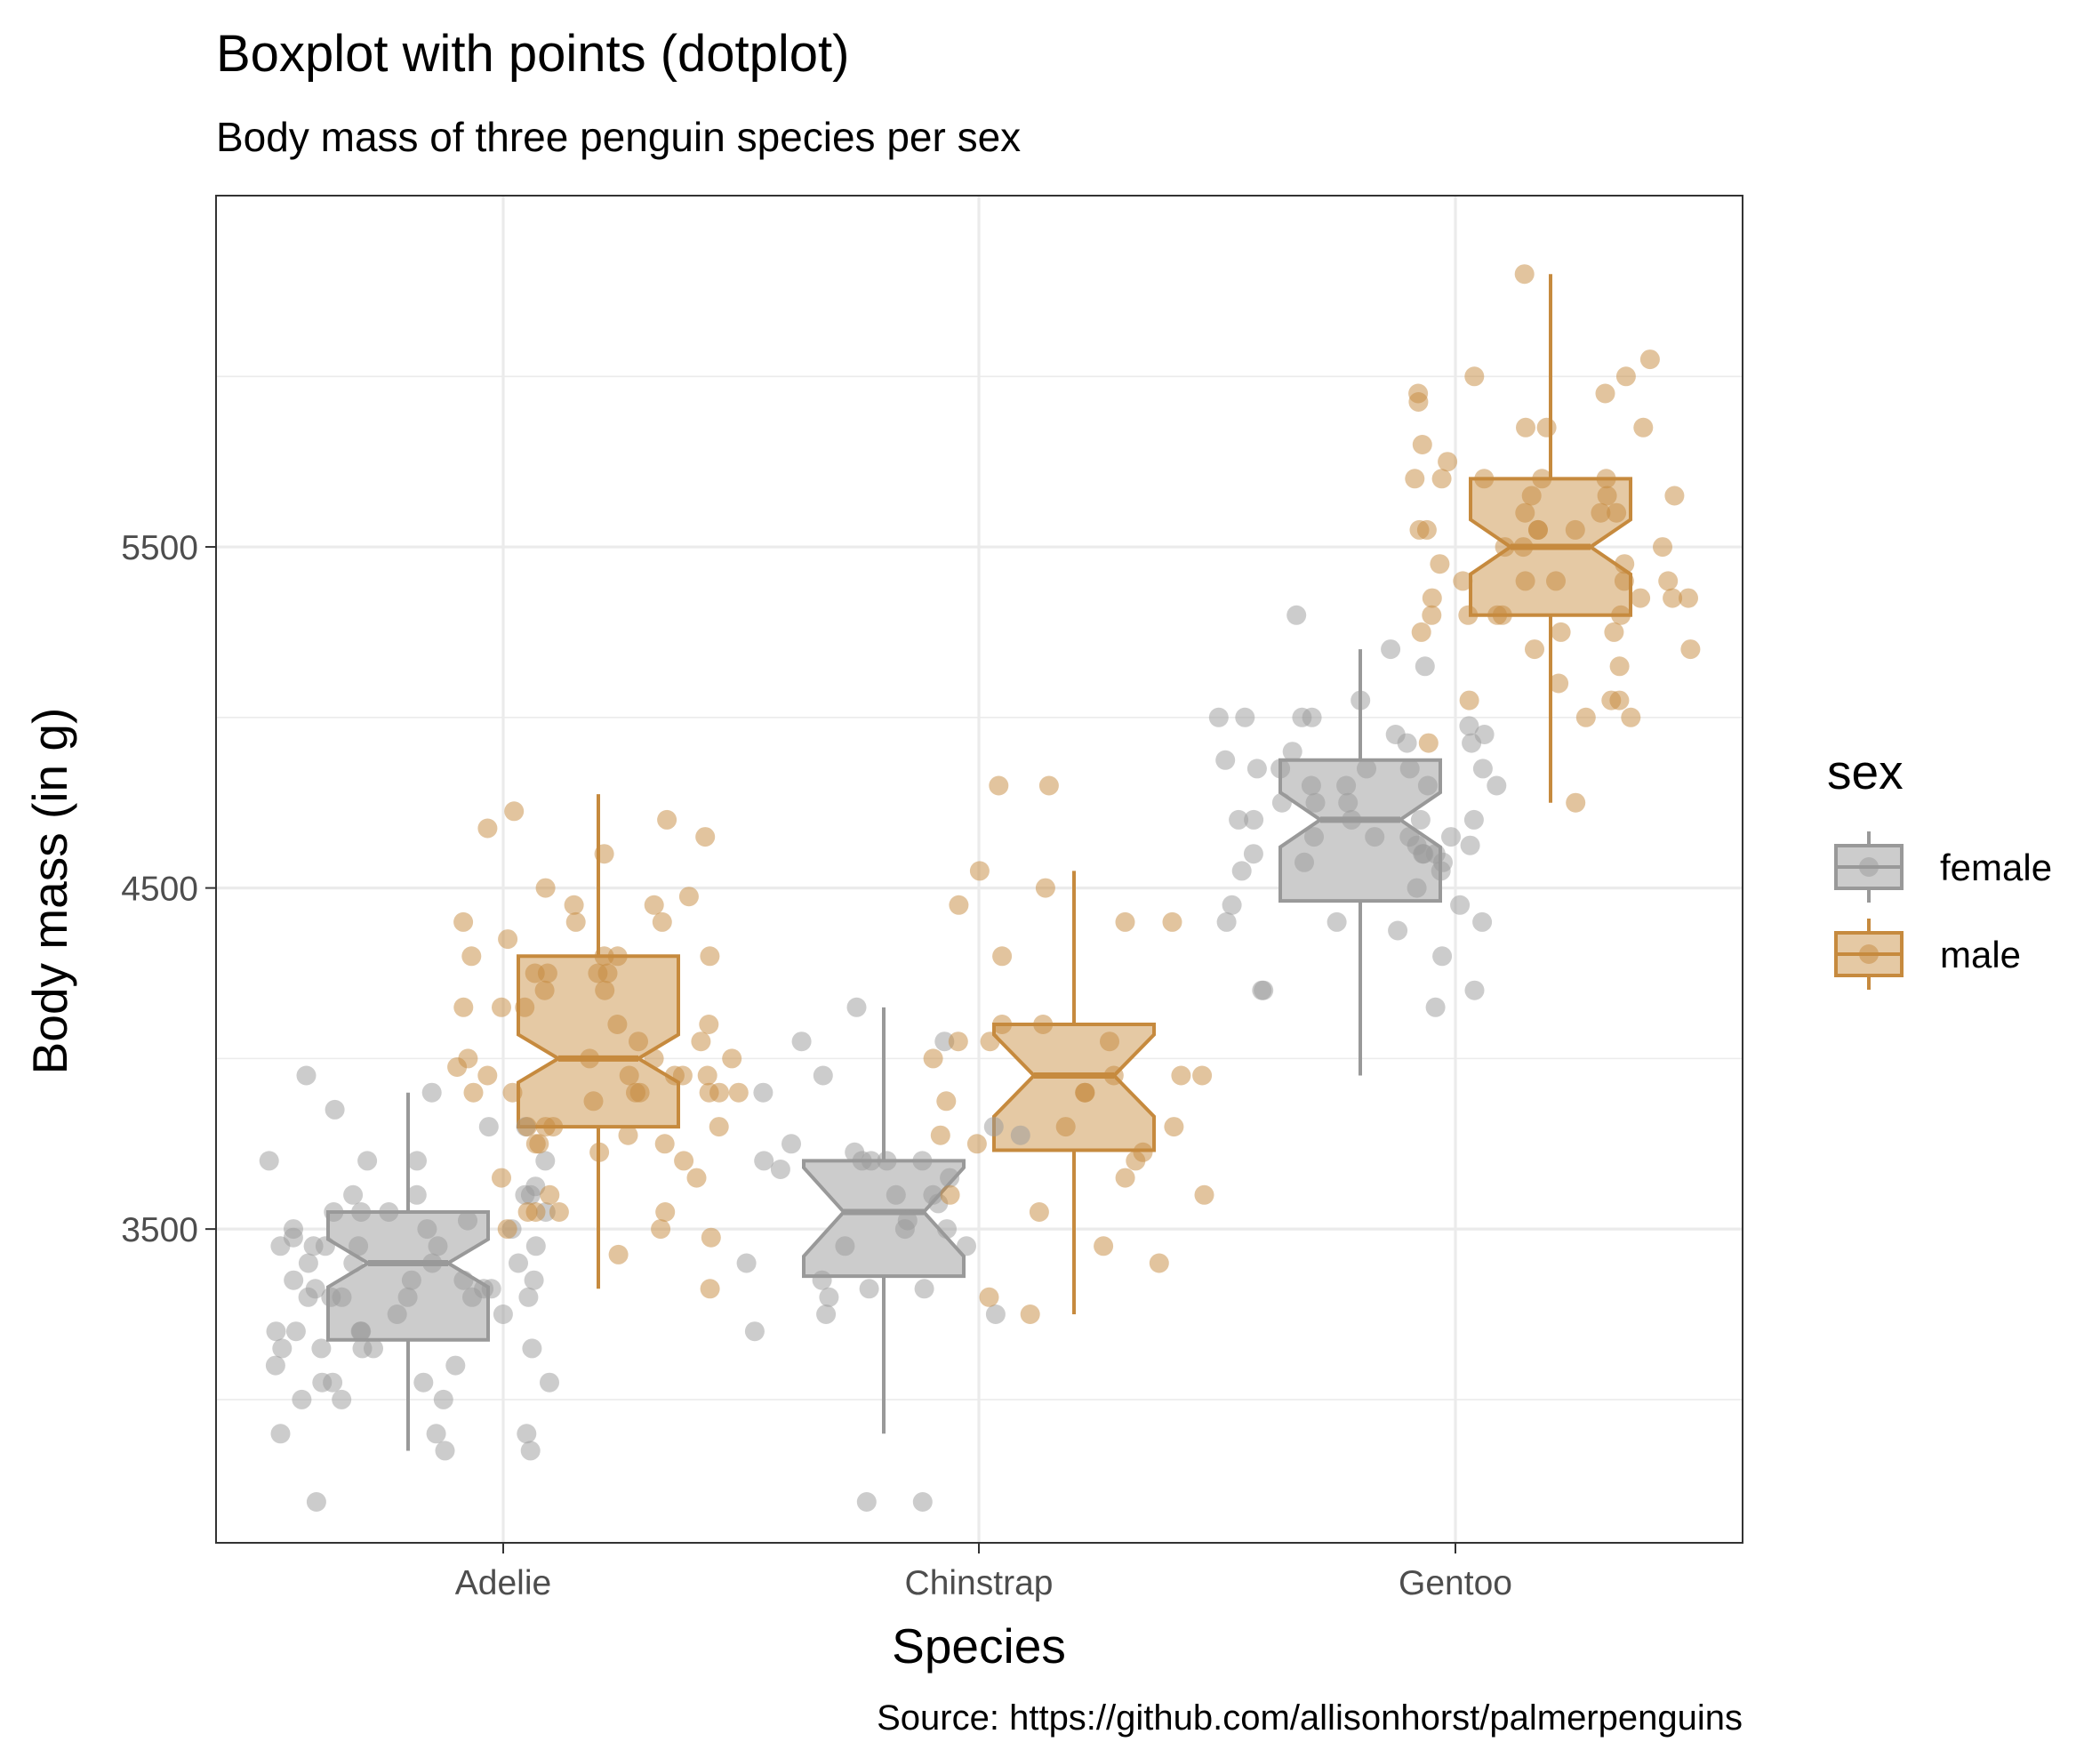 The height and width of the screenshot is (1750, 2100). What do you see at coordinates (1074, 1087) in the screenshot?
I see `notched-box` at bounding box center [1074, 1087].